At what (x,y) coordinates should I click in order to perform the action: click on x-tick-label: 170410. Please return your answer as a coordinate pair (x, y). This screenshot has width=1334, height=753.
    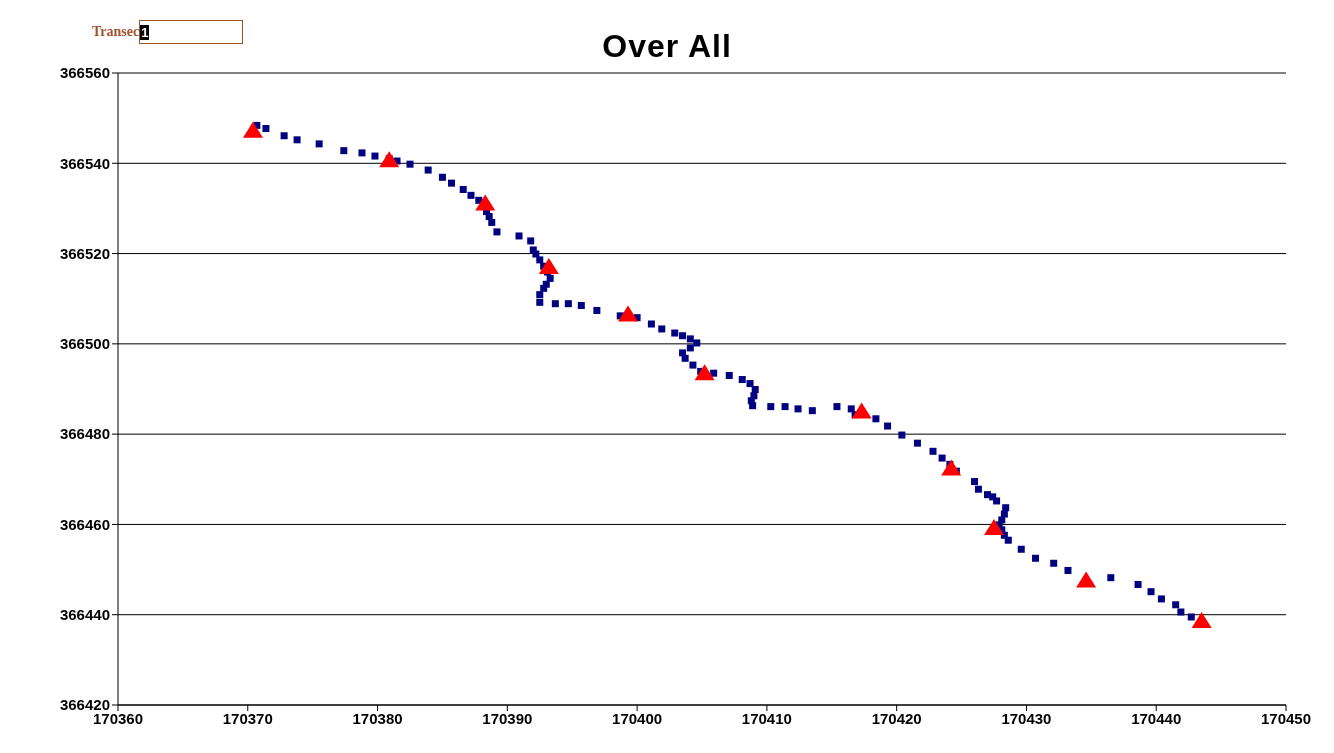
    Looking at the image, I should click on (766, 718).